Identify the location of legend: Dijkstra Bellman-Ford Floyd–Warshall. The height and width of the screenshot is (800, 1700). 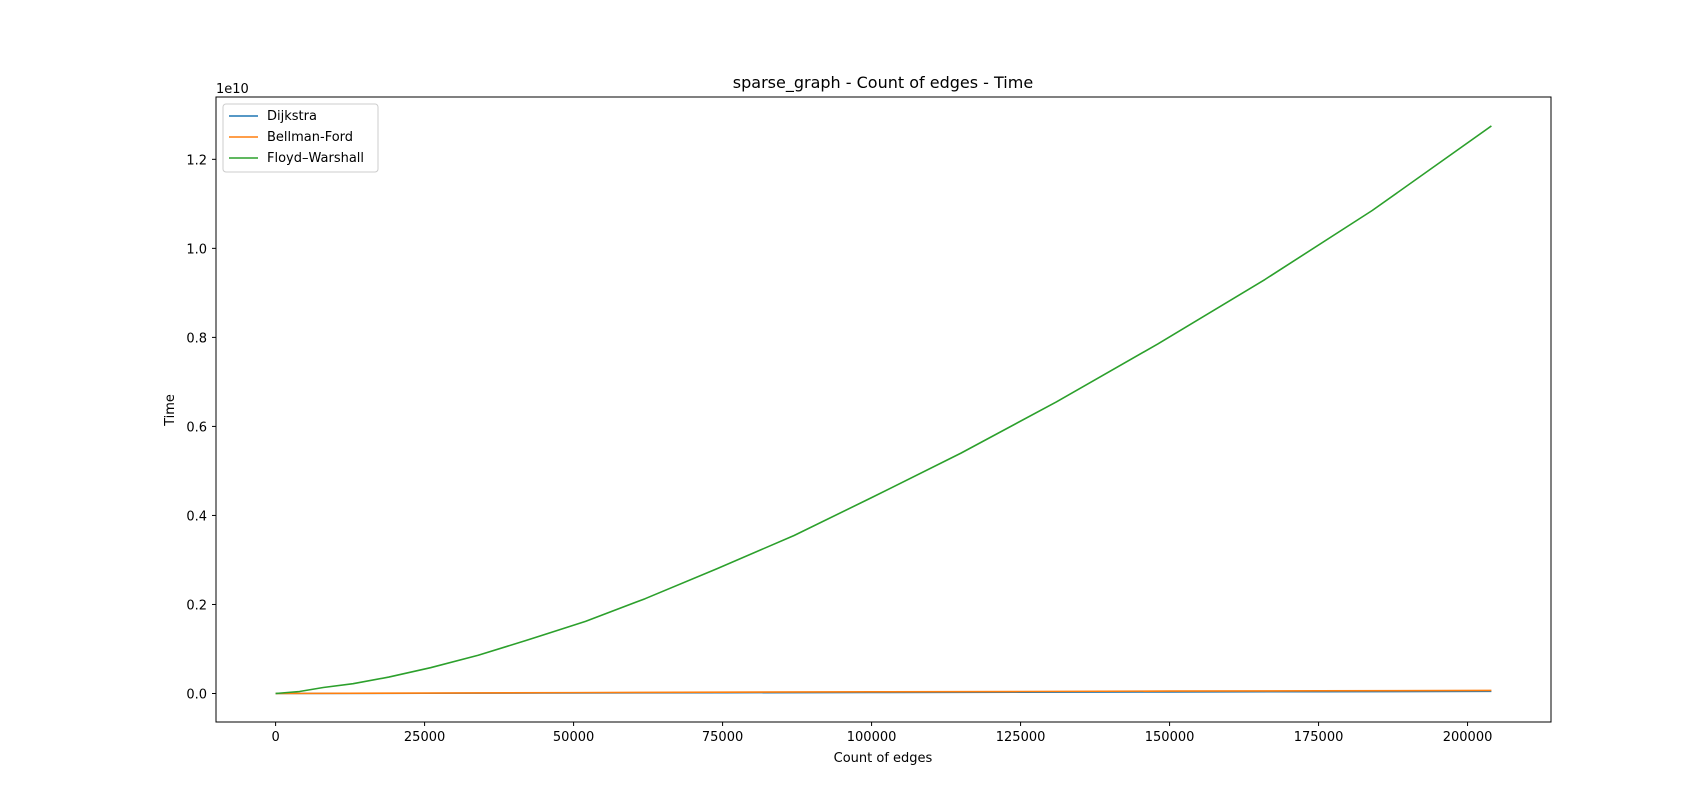
(300, 138).